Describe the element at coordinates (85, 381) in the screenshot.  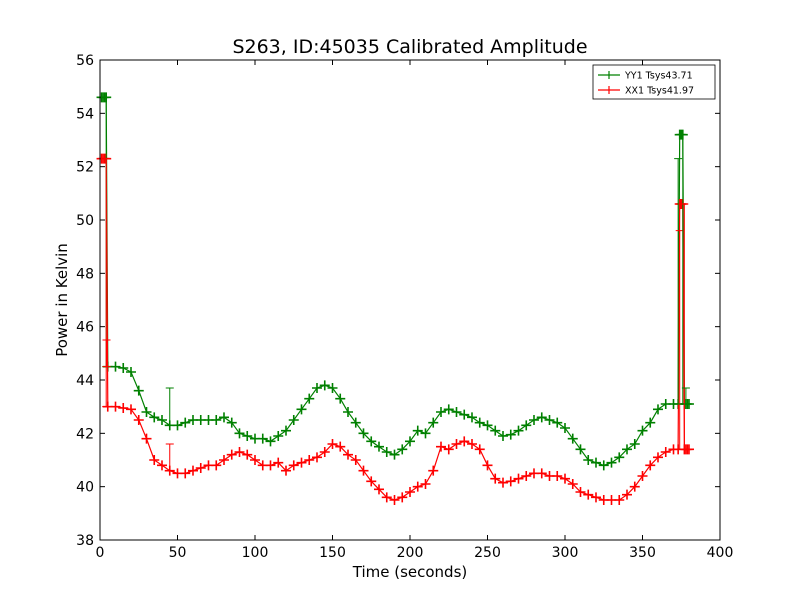
I see `y-tick-label: 44` at that location.